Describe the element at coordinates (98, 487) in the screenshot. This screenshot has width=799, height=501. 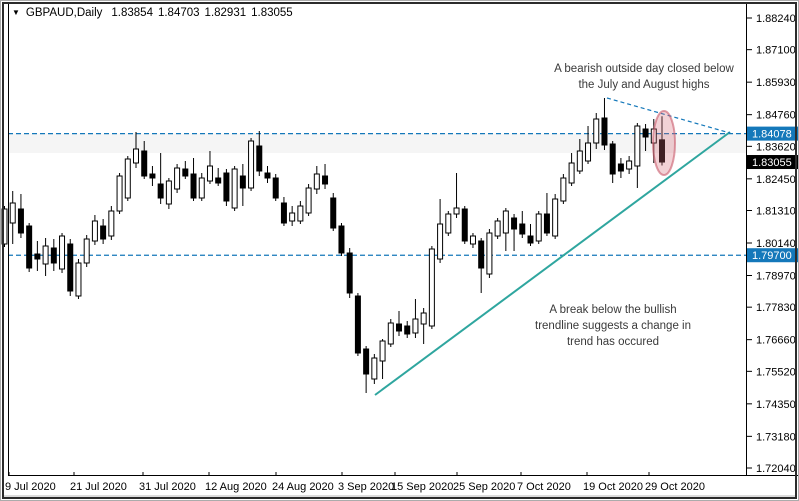
I see `x-axis-label: 21 Jul 2020` at that location.